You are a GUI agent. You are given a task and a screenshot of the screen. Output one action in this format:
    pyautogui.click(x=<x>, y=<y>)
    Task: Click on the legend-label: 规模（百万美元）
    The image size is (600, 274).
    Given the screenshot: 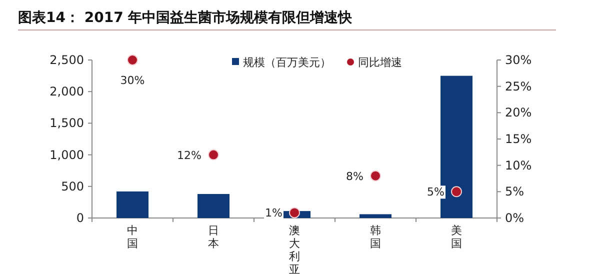 What is the action you would take?
    pyautogui.click(x=287, y=62)
    